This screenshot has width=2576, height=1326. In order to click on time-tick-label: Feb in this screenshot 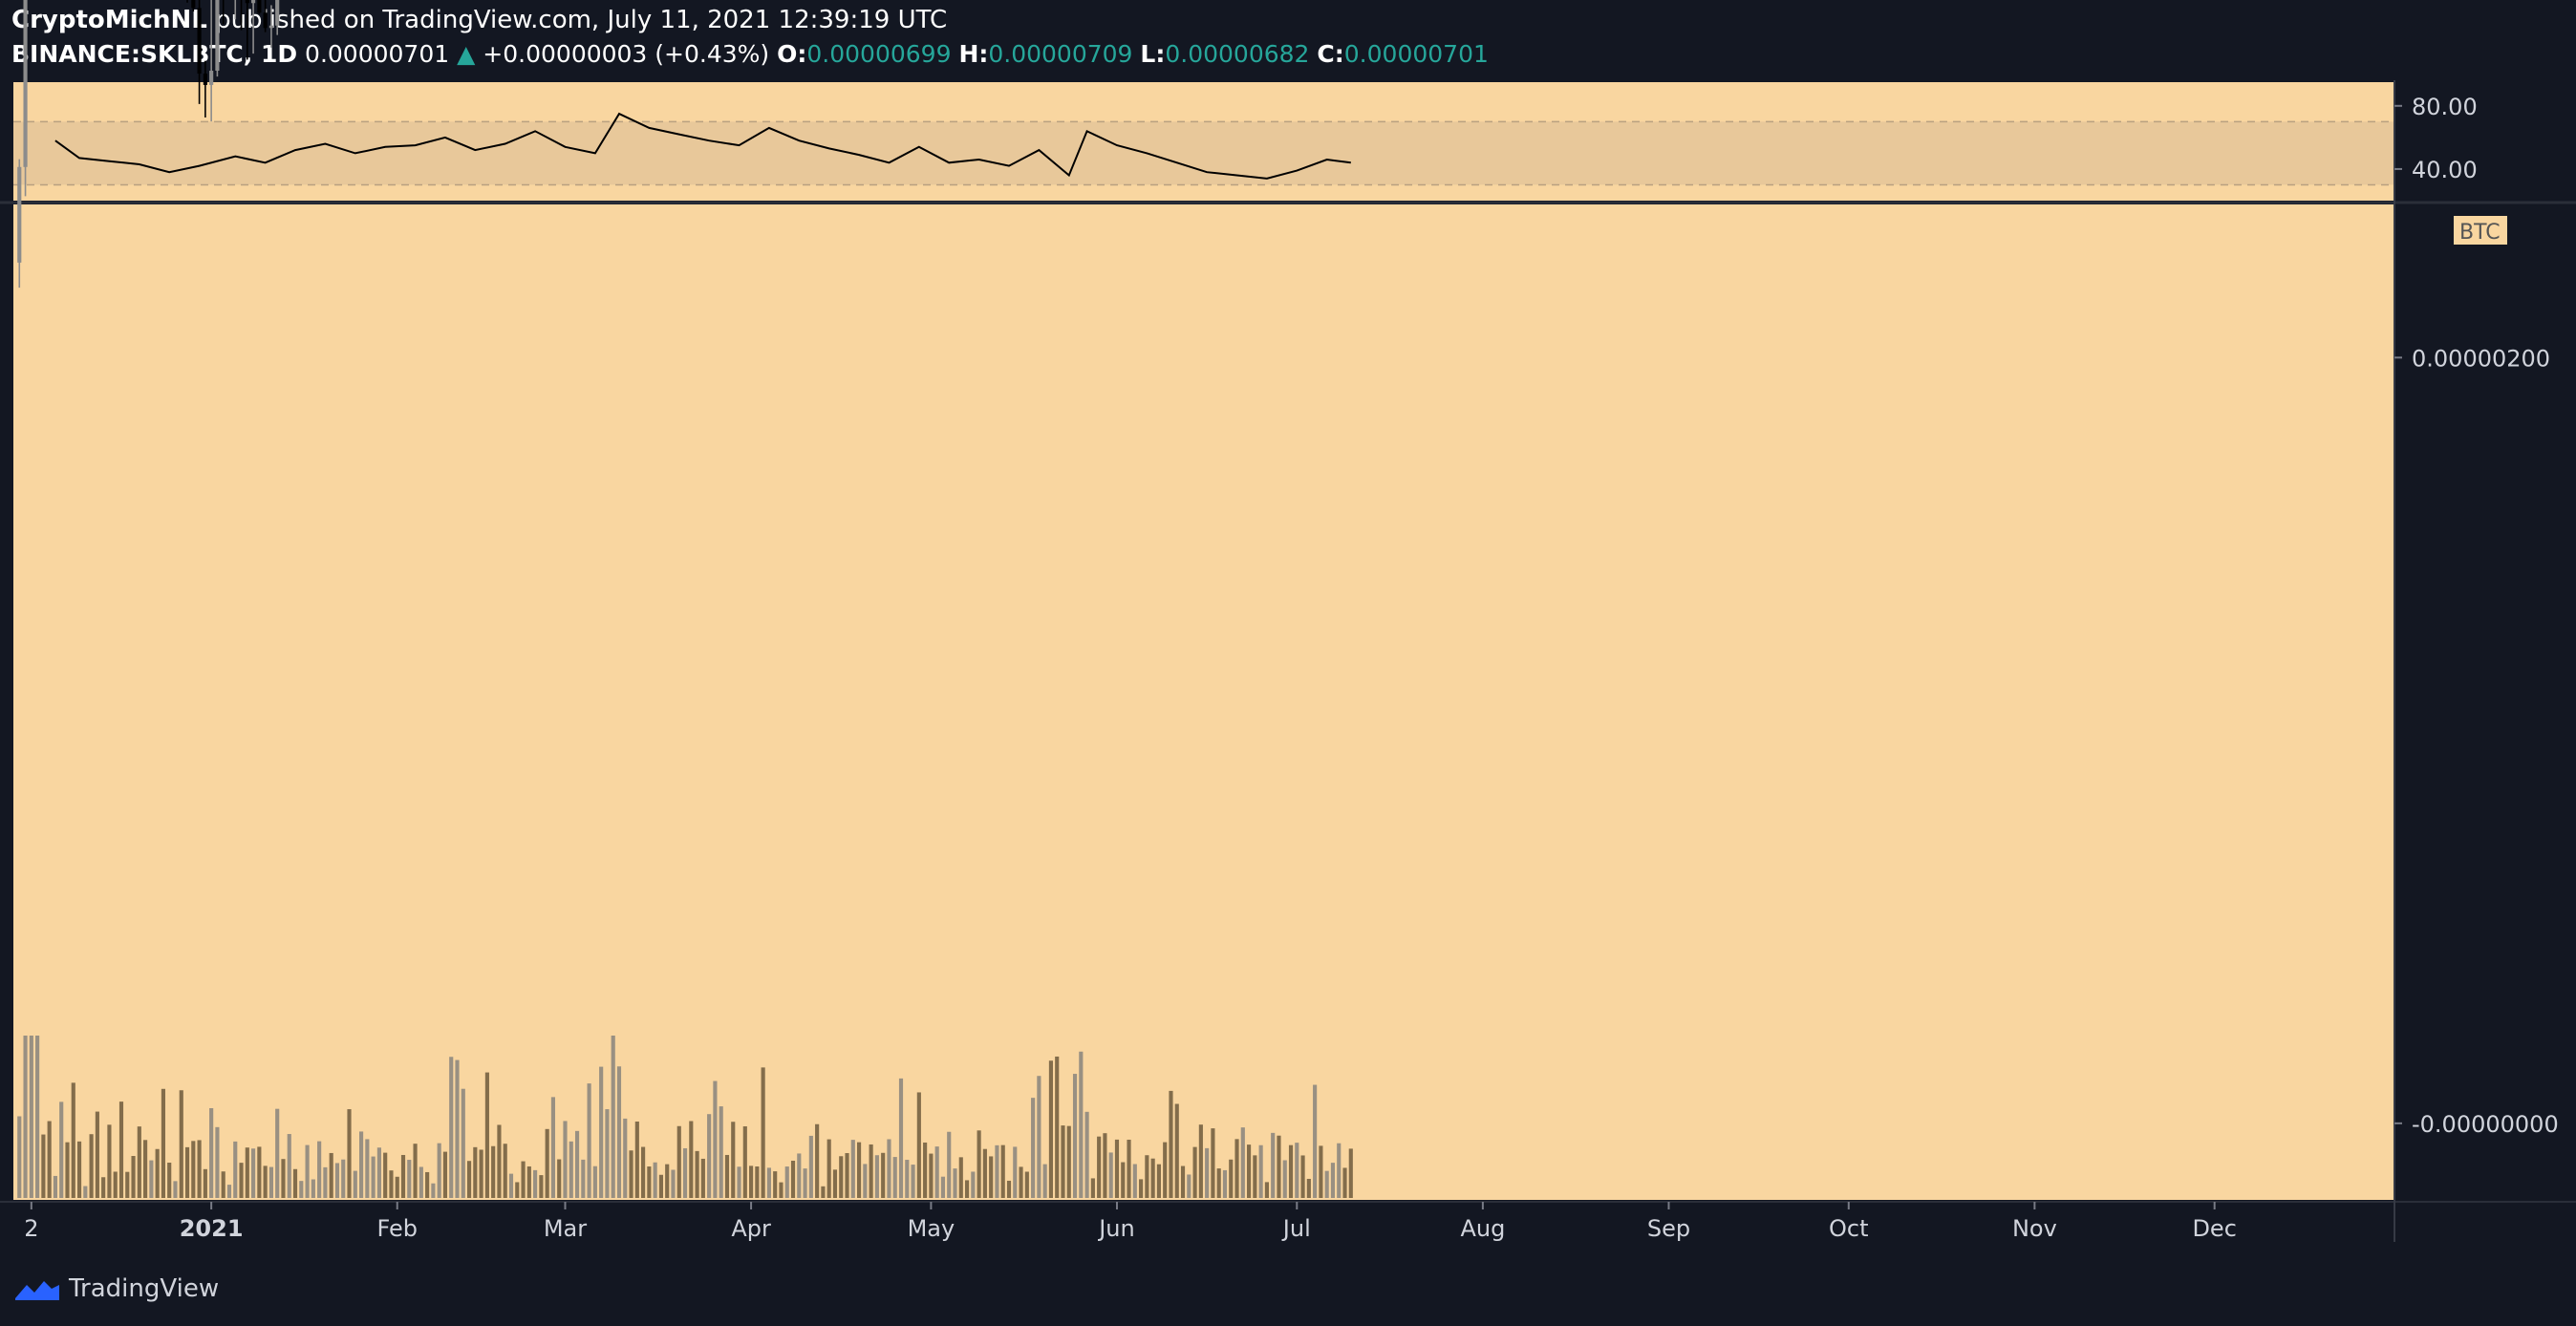, I will do `click(397, 1228)`.